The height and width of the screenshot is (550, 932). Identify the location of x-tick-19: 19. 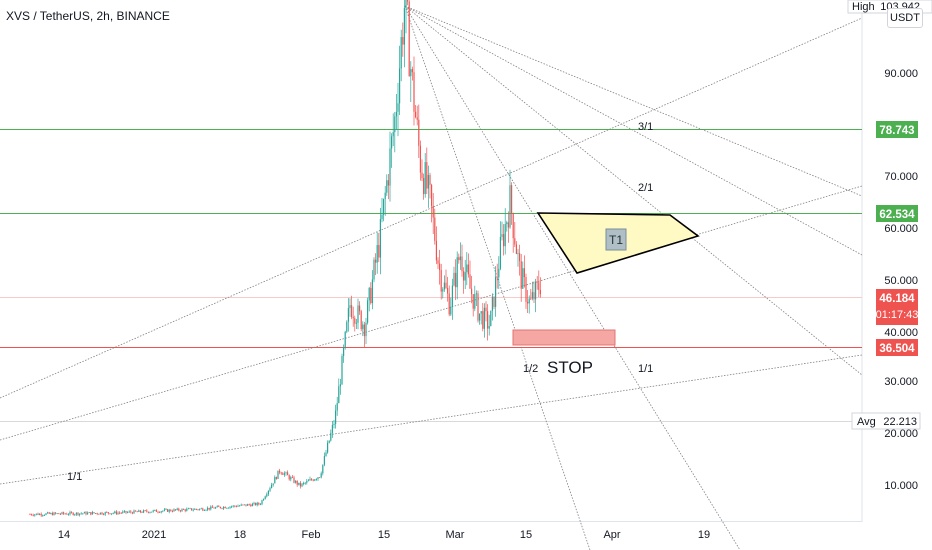
(704, 535).